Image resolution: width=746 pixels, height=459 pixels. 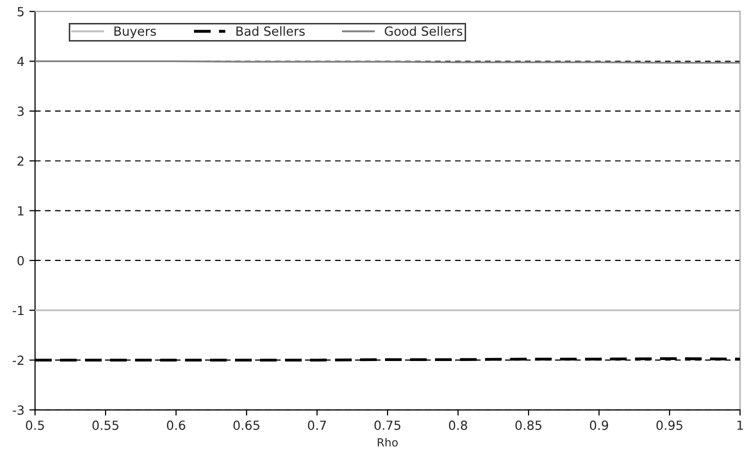 I want to click on x-tick-label: 0.6, so click(x=176, y=425).